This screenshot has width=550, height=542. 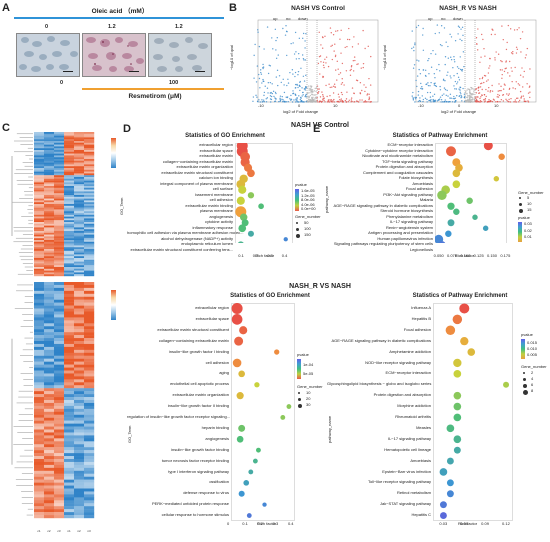 I want to click on f-term-label: extracellular region, so click(x=212, y=308).